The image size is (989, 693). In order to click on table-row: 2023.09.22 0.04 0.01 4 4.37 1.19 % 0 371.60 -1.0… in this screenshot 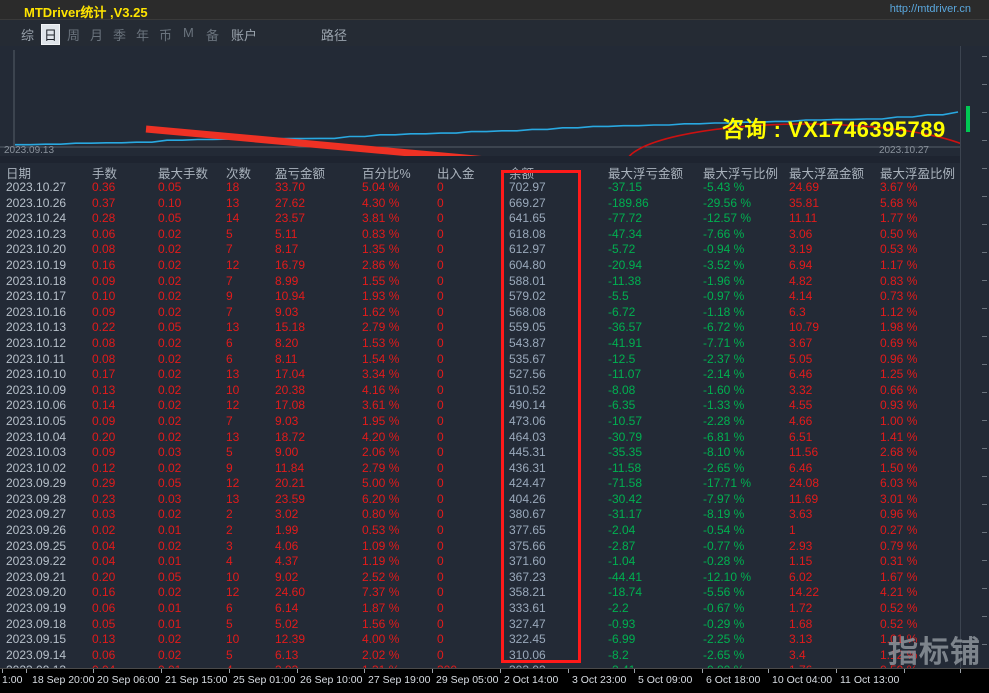, I will do `click(480, 562)`.